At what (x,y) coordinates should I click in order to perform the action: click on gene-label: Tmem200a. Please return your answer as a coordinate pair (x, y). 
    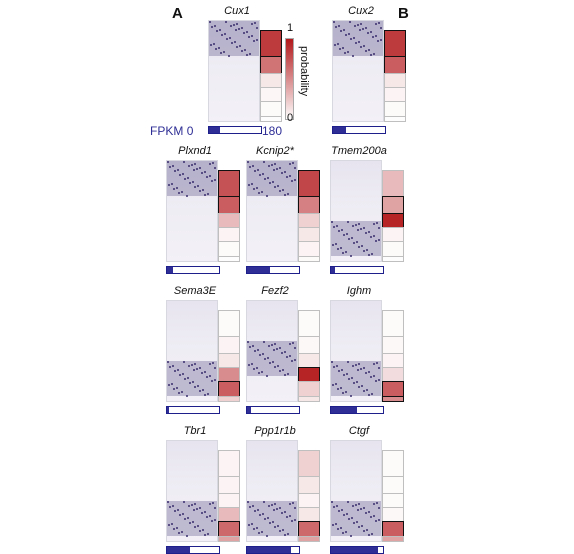
    Looking at the image, I should click on (359, 151).